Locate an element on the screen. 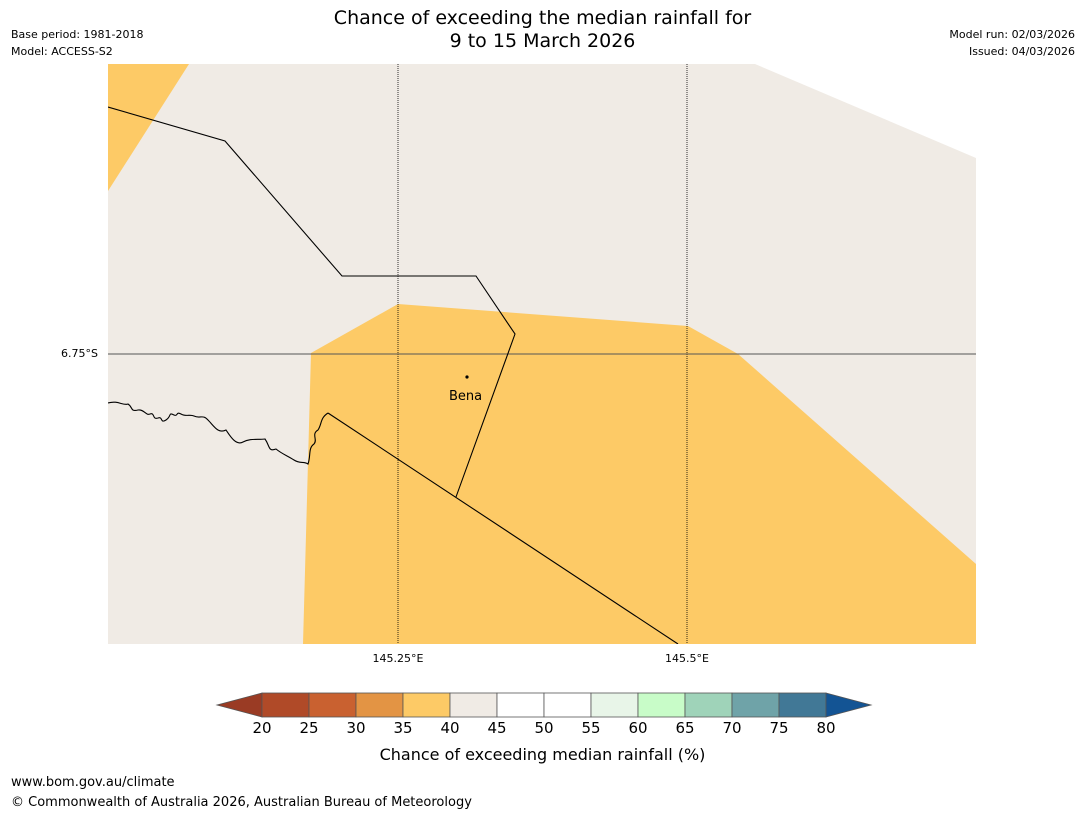 Image resolution: width=1085 pixels, height=816 pixels. longitude-label-2: 145.5°E is located at coordinates (687, 658).